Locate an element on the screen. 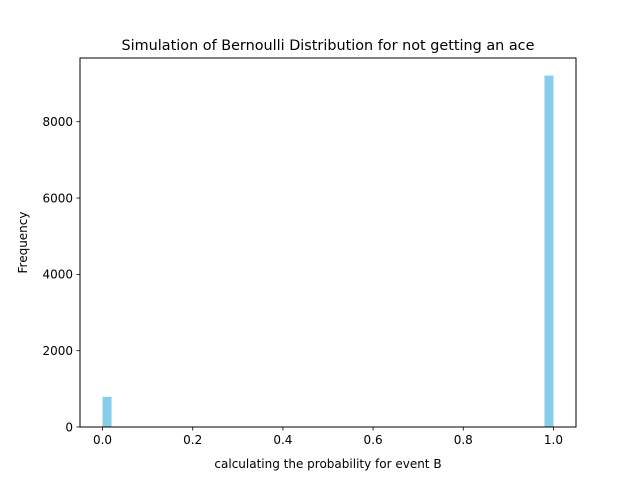  x-tick-label: 0.0 is located at coordinates (102, 440).